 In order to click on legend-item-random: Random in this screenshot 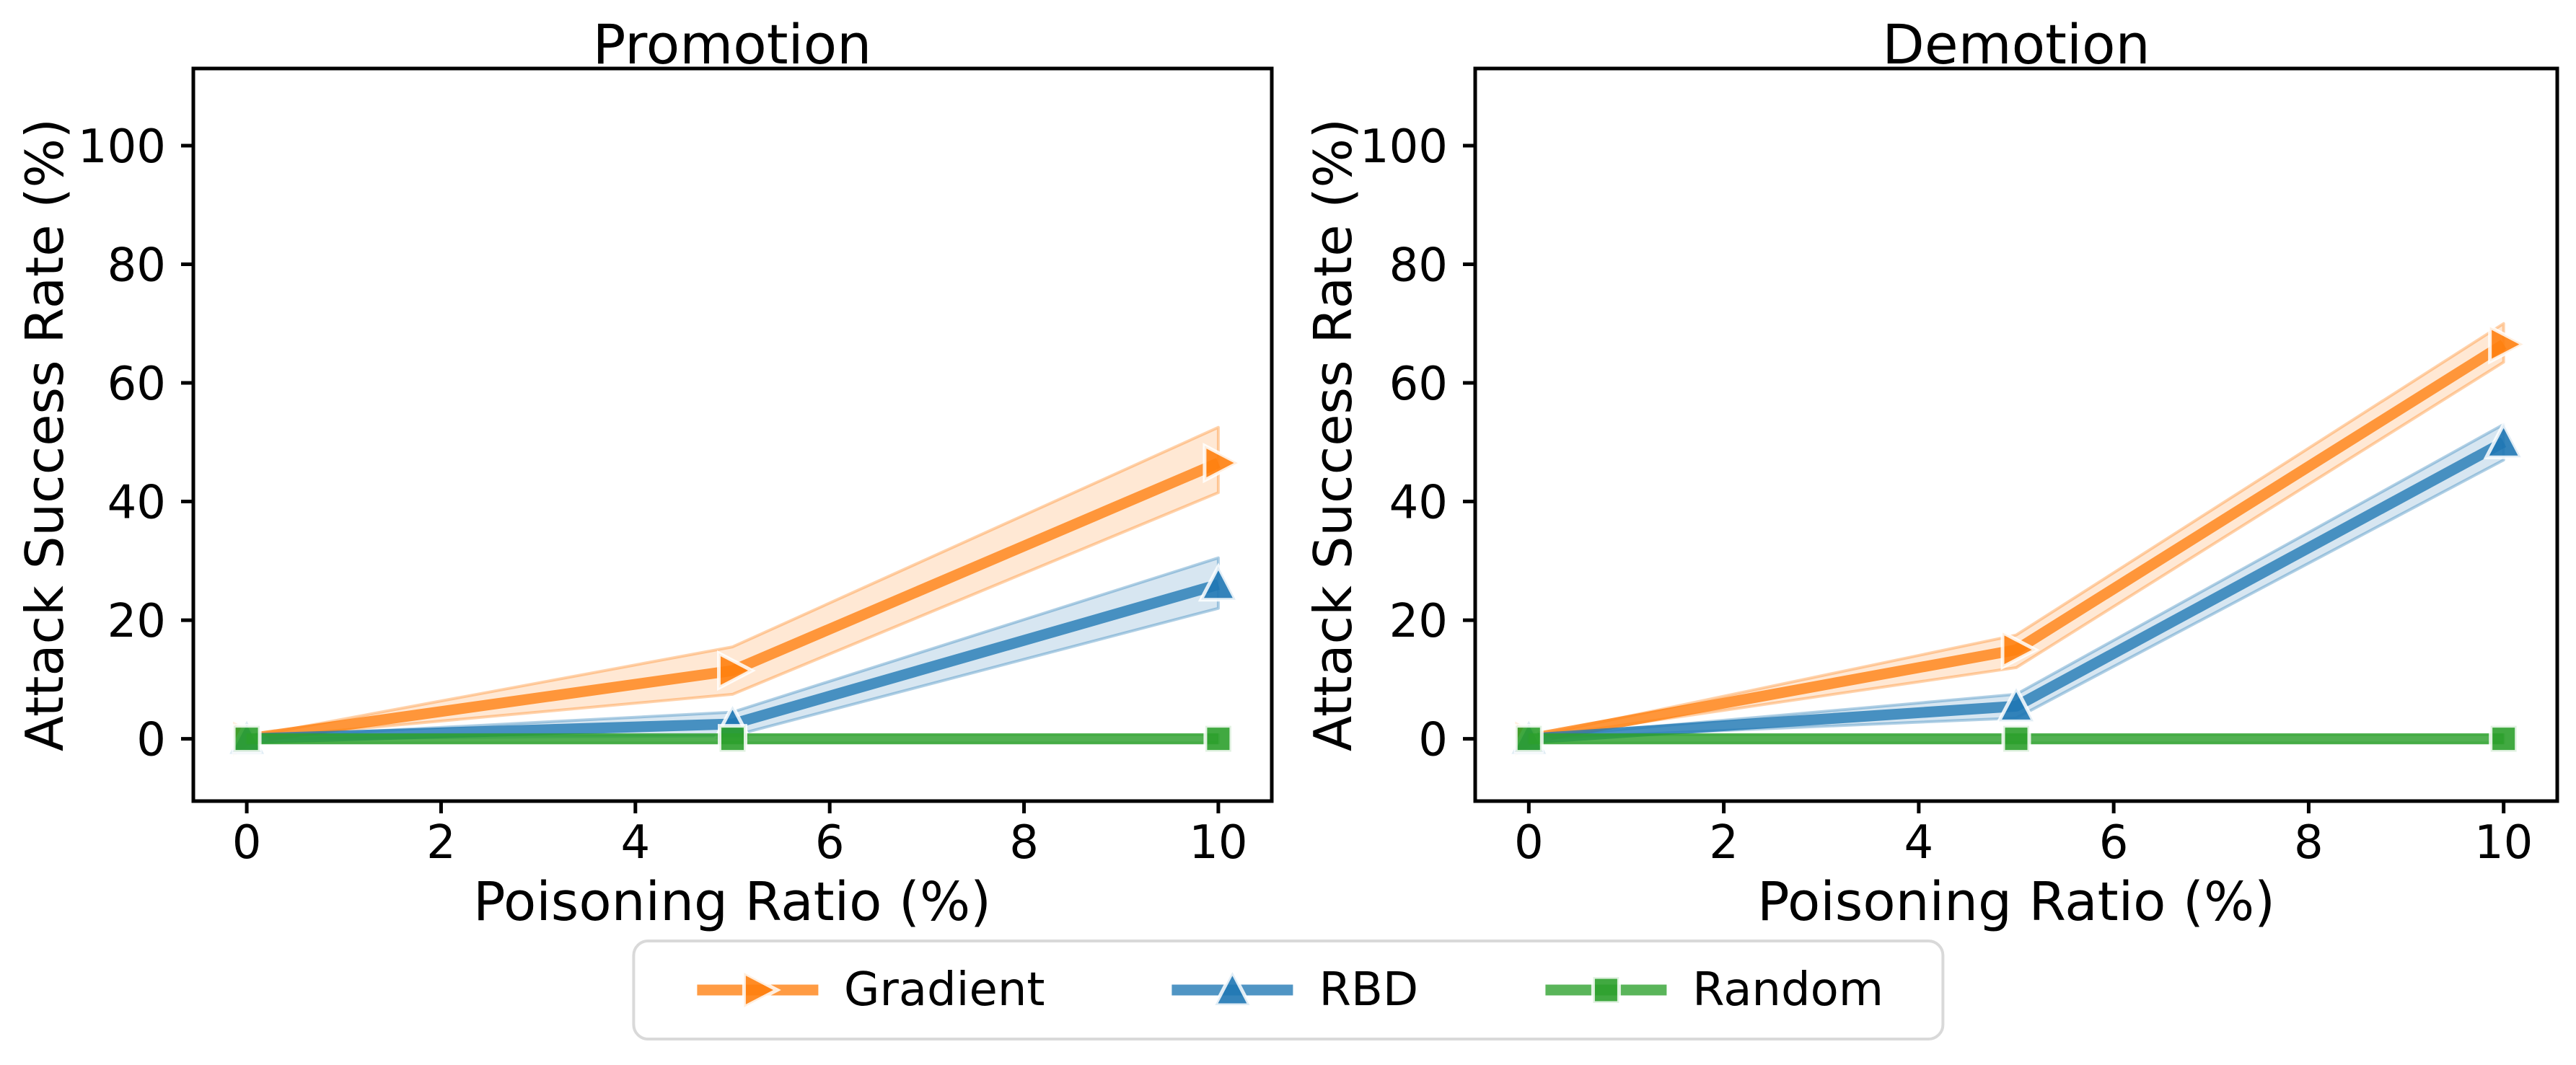, I will do `click(1712, 990)`.